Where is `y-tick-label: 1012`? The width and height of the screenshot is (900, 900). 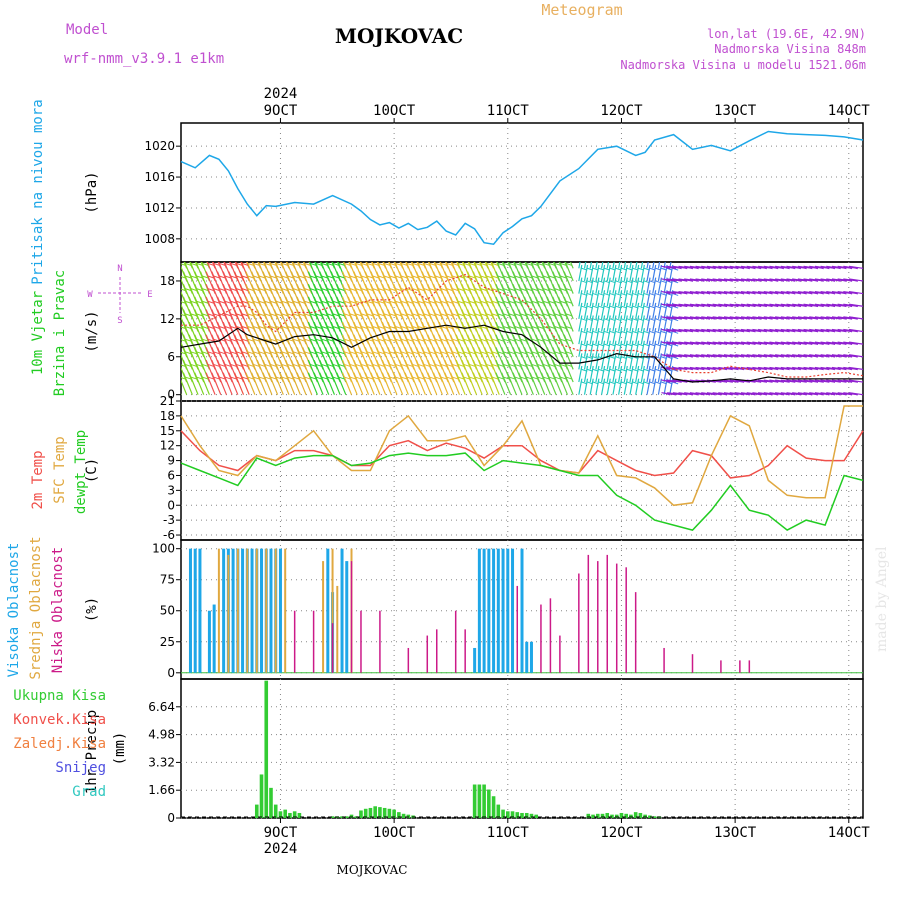 y-tick-label: 1012 is located at coordinates (159, 208).